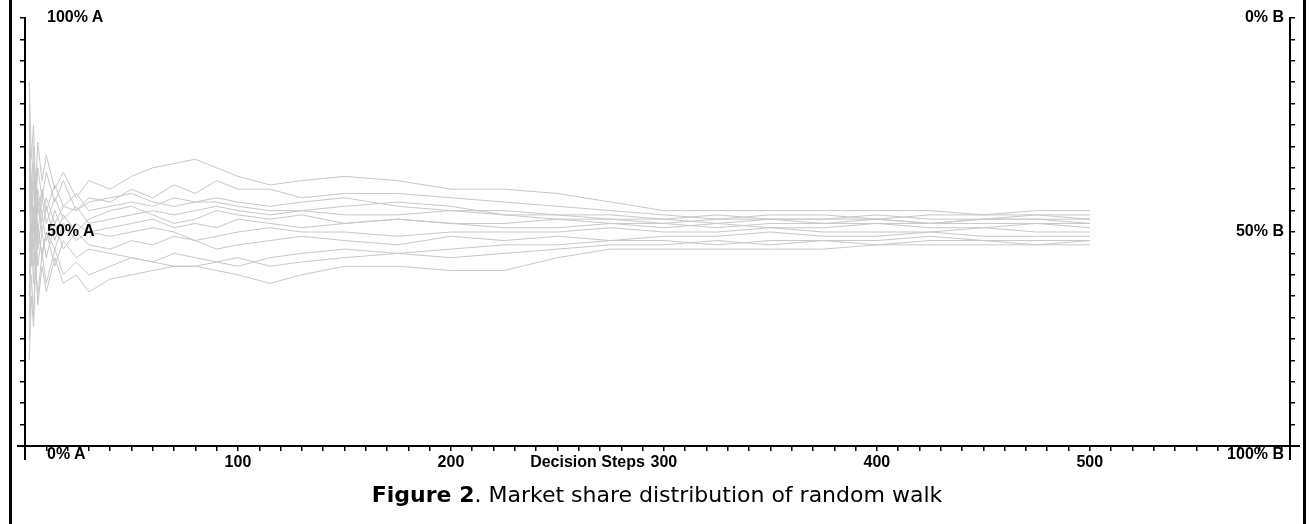 This screenshot has width=1314, height=524. What do you see at coordinates (657, 494) in the screenshot?
I see `text: Figure 2. Market share distribution of random walk` at bounding box center [657, 494].